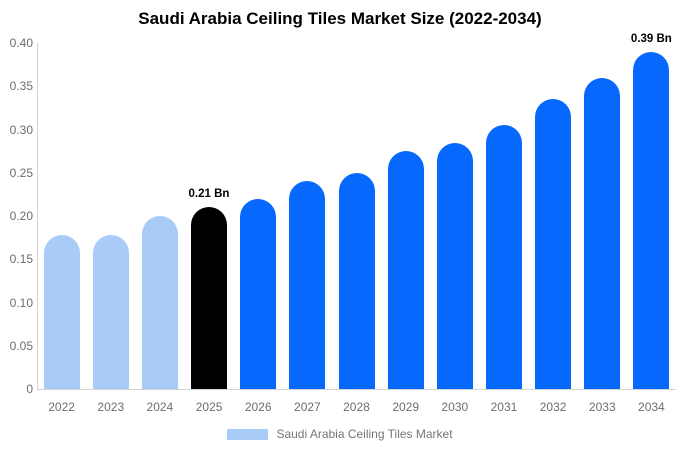  I want to click on bar-2029, so click(405, 270).